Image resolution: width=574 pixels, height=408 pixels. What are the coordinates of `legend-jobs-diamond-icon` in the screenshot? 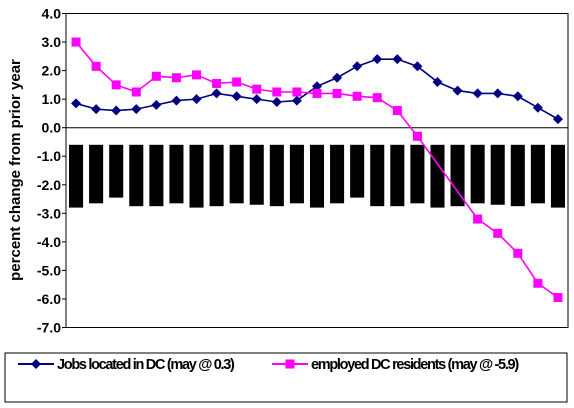 It's located at (36, 364).